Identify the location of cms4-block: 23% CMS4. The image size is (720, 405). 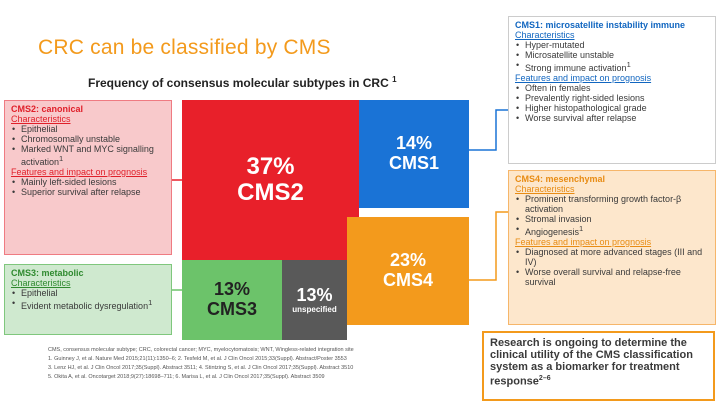
(408, 271).